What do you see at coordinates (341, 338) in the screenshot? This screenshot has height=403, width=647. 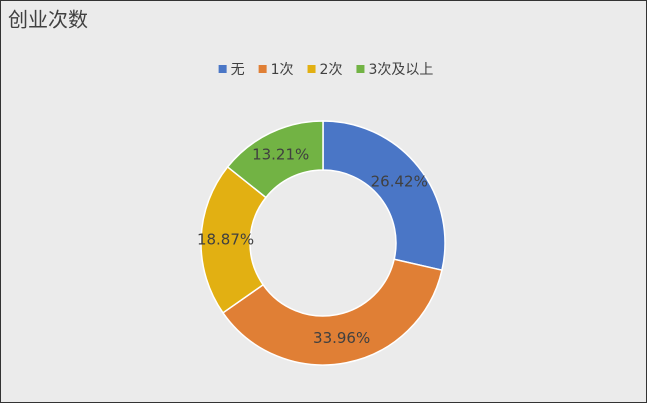 I see `data-label: 33.96%` at bounding box center [341, 338].